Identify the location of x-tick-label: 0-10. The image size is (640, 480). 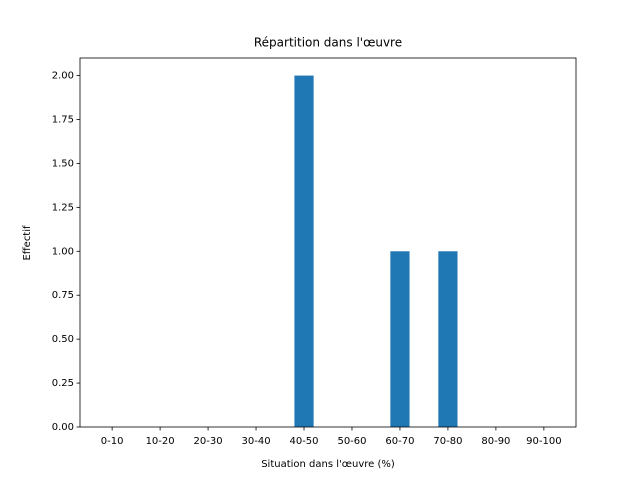
(112, 441).